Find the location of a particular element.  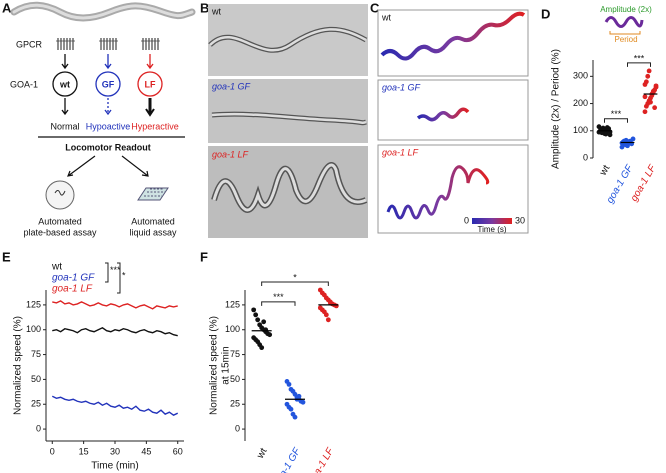

y-tick-label: 50 is located at coordinates (235, 379).